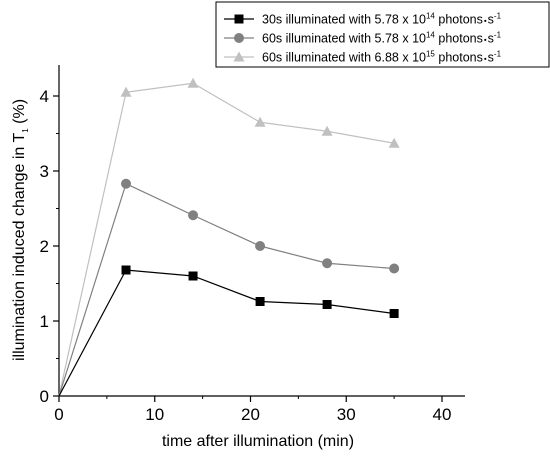  What do you see at coordinates (58, 414) in the screenshot?
I see `x-tick-label: 0` at bounding box center [58, 414].